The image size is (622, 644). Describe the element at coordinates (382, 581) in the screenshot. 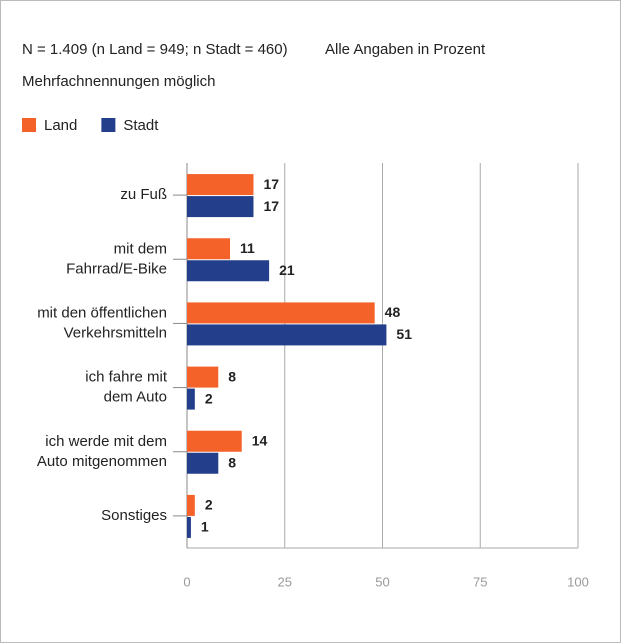

I see `x-tick-label: 50` at that location.